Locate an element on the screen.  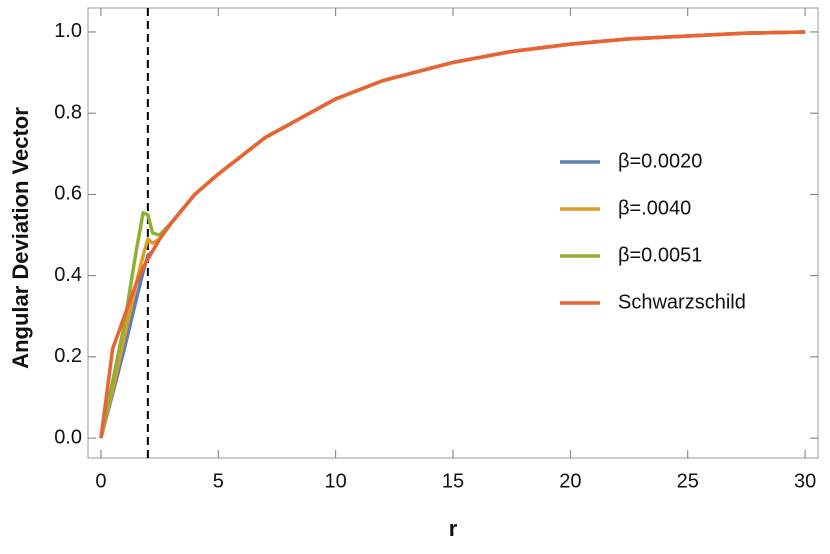
y-tick-label: 0.6 is located at coordinates (68, 194).